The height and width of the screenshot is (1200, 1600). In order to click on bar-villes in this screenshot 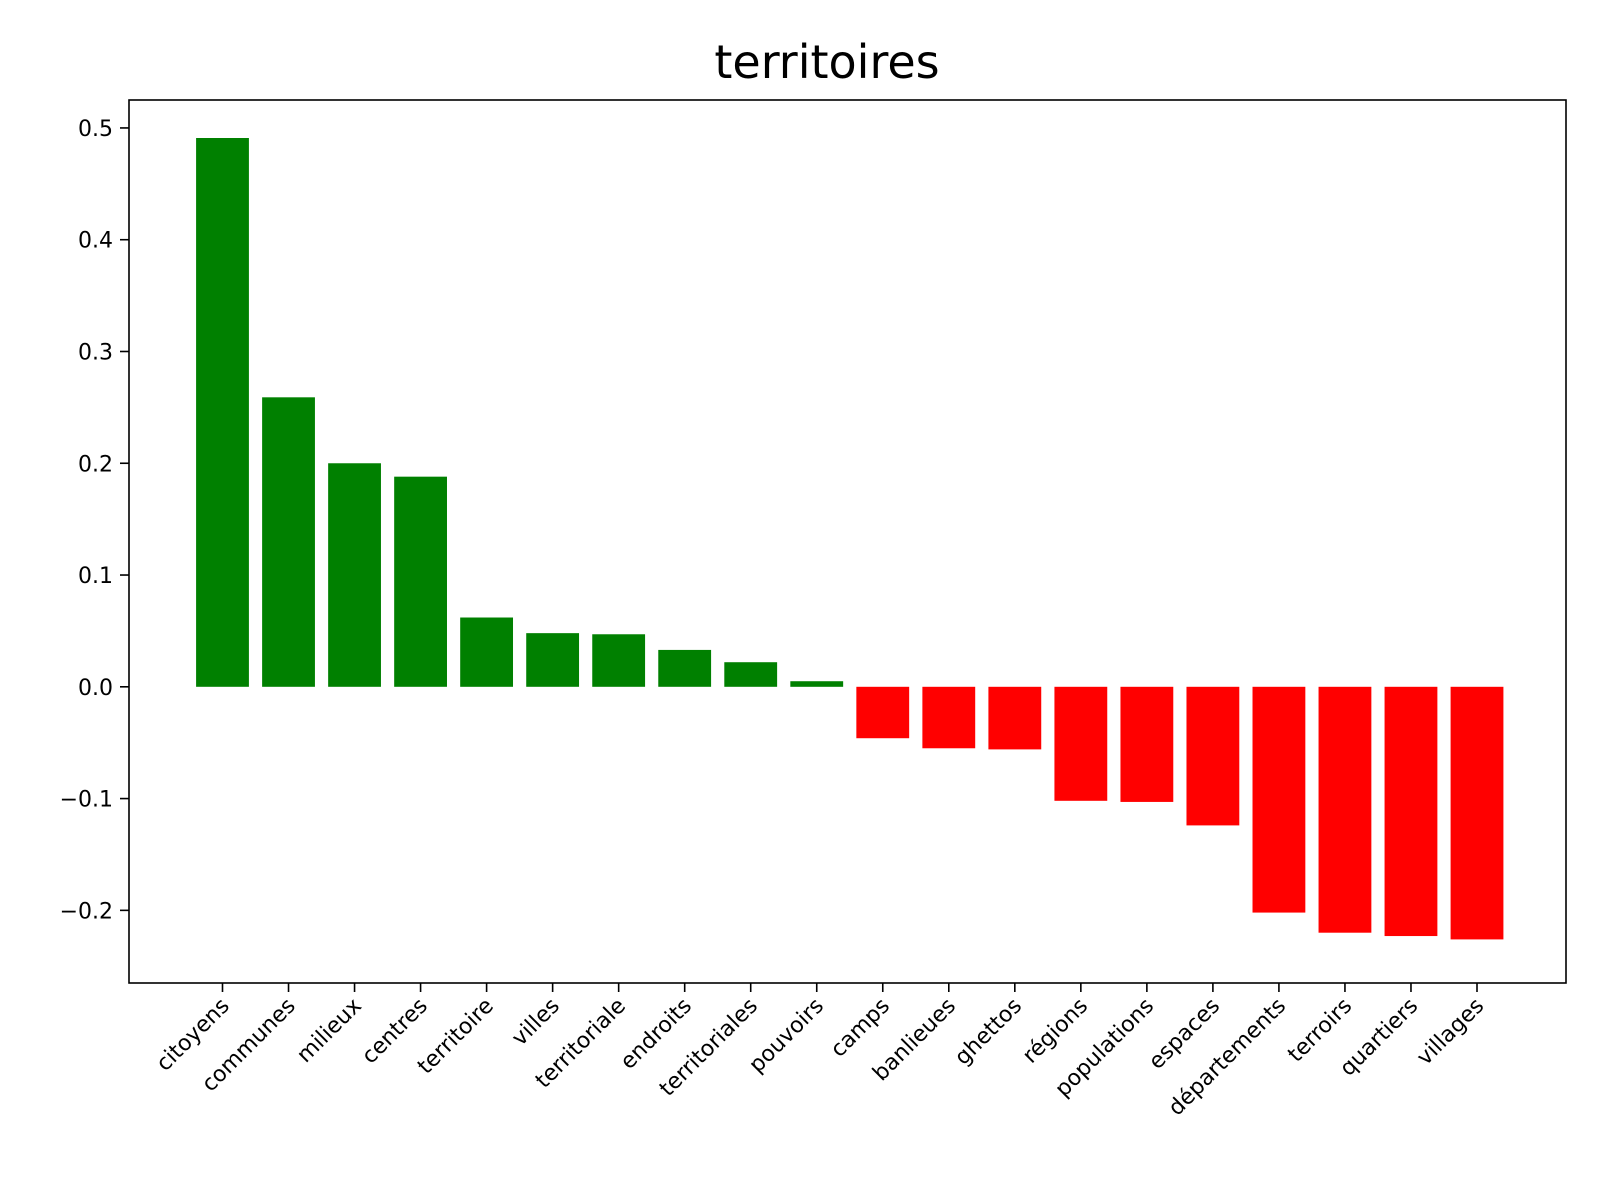, I will do `click(553, 660)`.